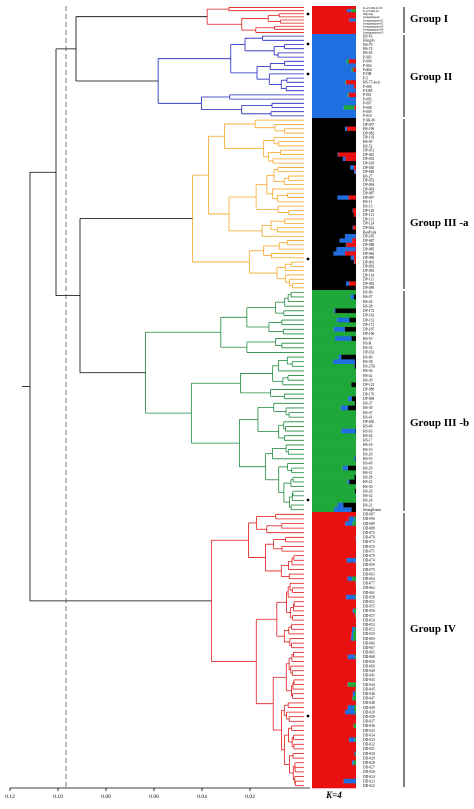 The width and height of the screenshot is (474, 809). Describe the element at coordinates (368, 362) in the screenshot. I see `sample-label: HS-38` at that location.